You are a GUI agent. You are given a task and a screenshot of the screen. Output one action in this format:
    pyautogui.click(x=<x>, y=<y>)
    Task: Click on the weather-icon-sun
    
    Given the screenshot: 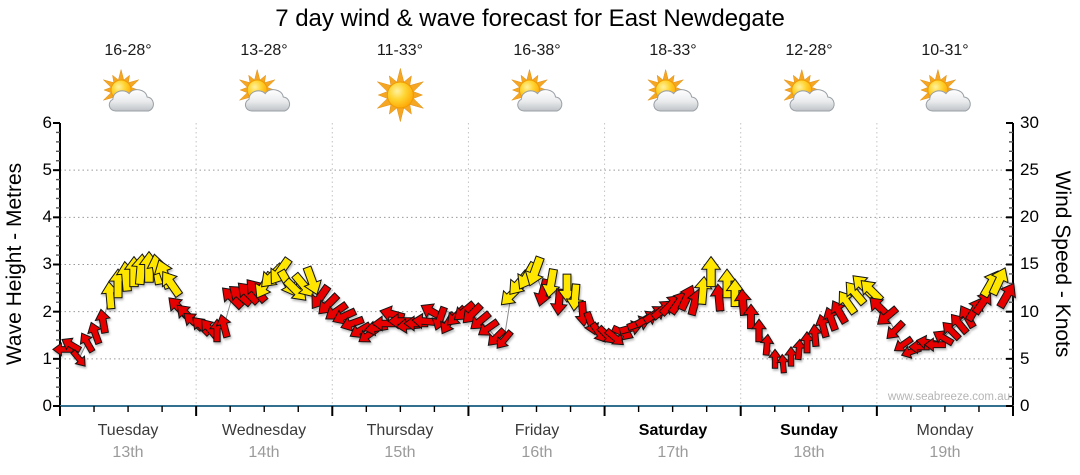 What is the action you would take?
    pyautogui.click(x=400, y=95)
    